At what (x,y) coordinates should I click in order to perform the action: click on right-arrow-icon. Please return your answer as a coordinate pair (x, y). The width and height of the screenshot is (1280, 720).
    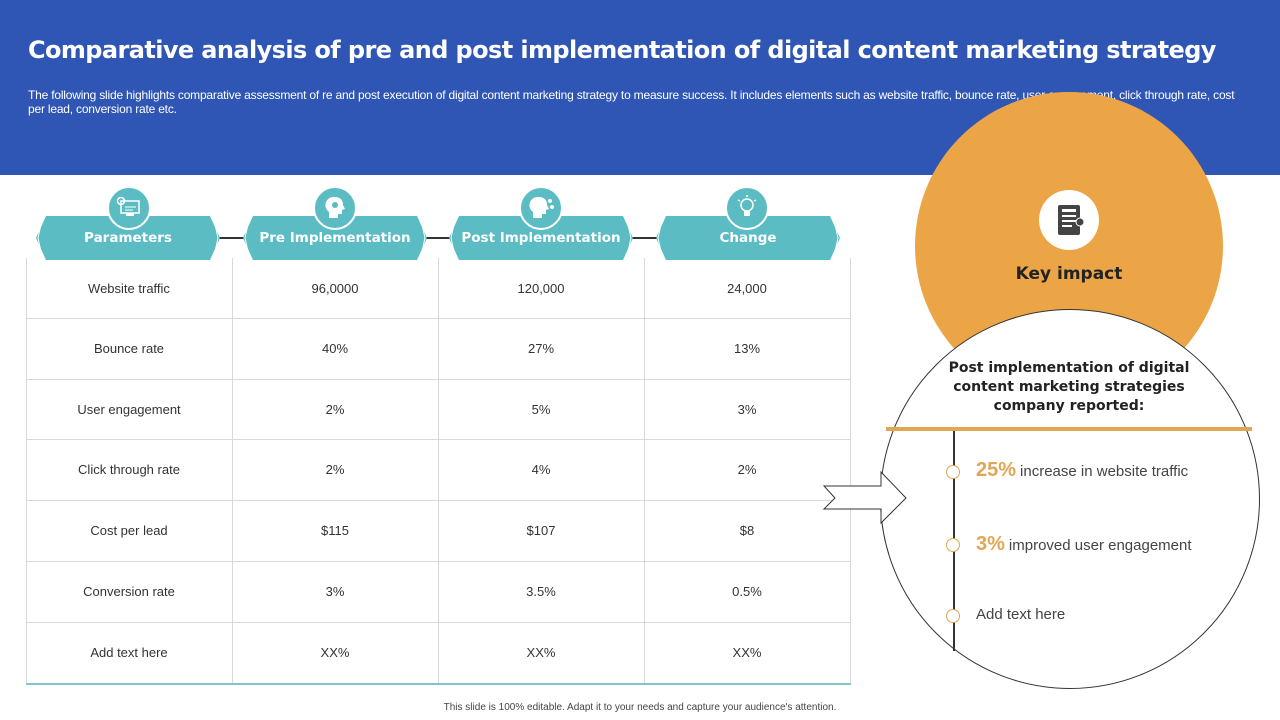
    Looking at the image, I should click on (865, 498).